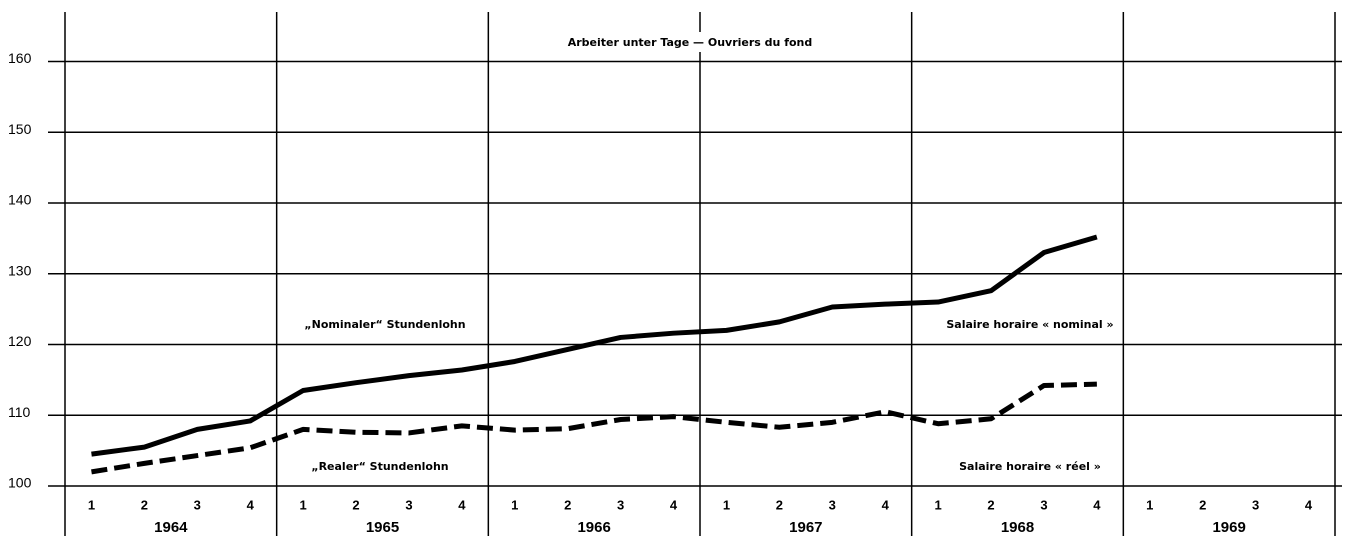  Describe the element at coordinates (594, 428) in the screenshot. I see `series-line` at that location.